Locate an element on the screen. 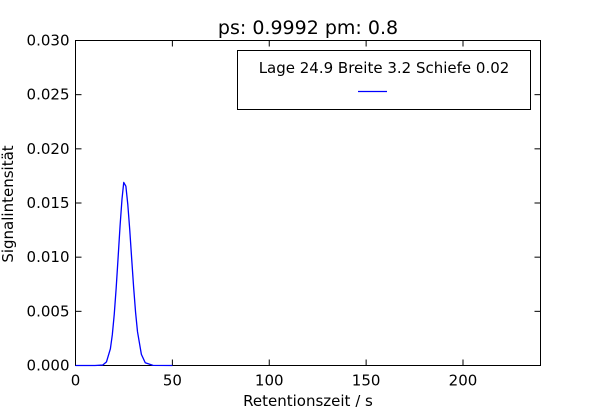 The width and height of the screenshot is (600, 407). y-tick-label: 0.000 is located at coordinates (48, 366).